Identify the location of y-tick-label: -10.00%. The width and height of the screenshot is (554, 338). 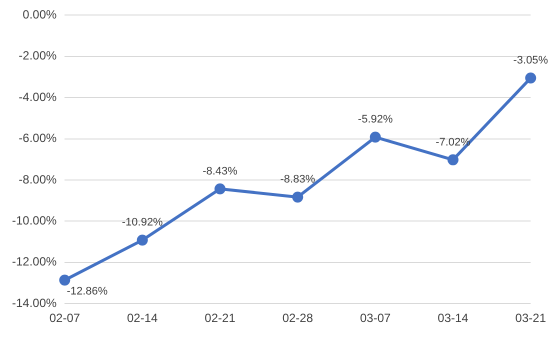
(35, 221).